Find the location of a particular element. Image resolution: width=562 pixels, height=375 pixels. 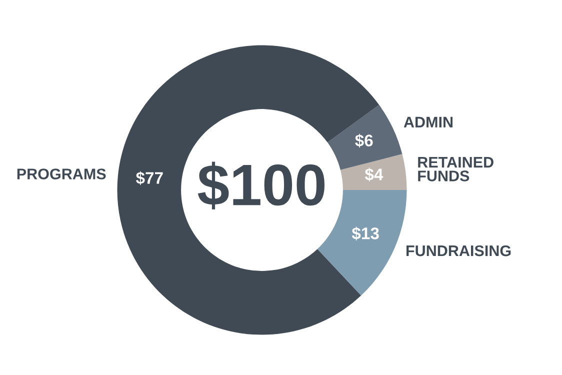

data-label: $13 is located at coordinates (365, 233).